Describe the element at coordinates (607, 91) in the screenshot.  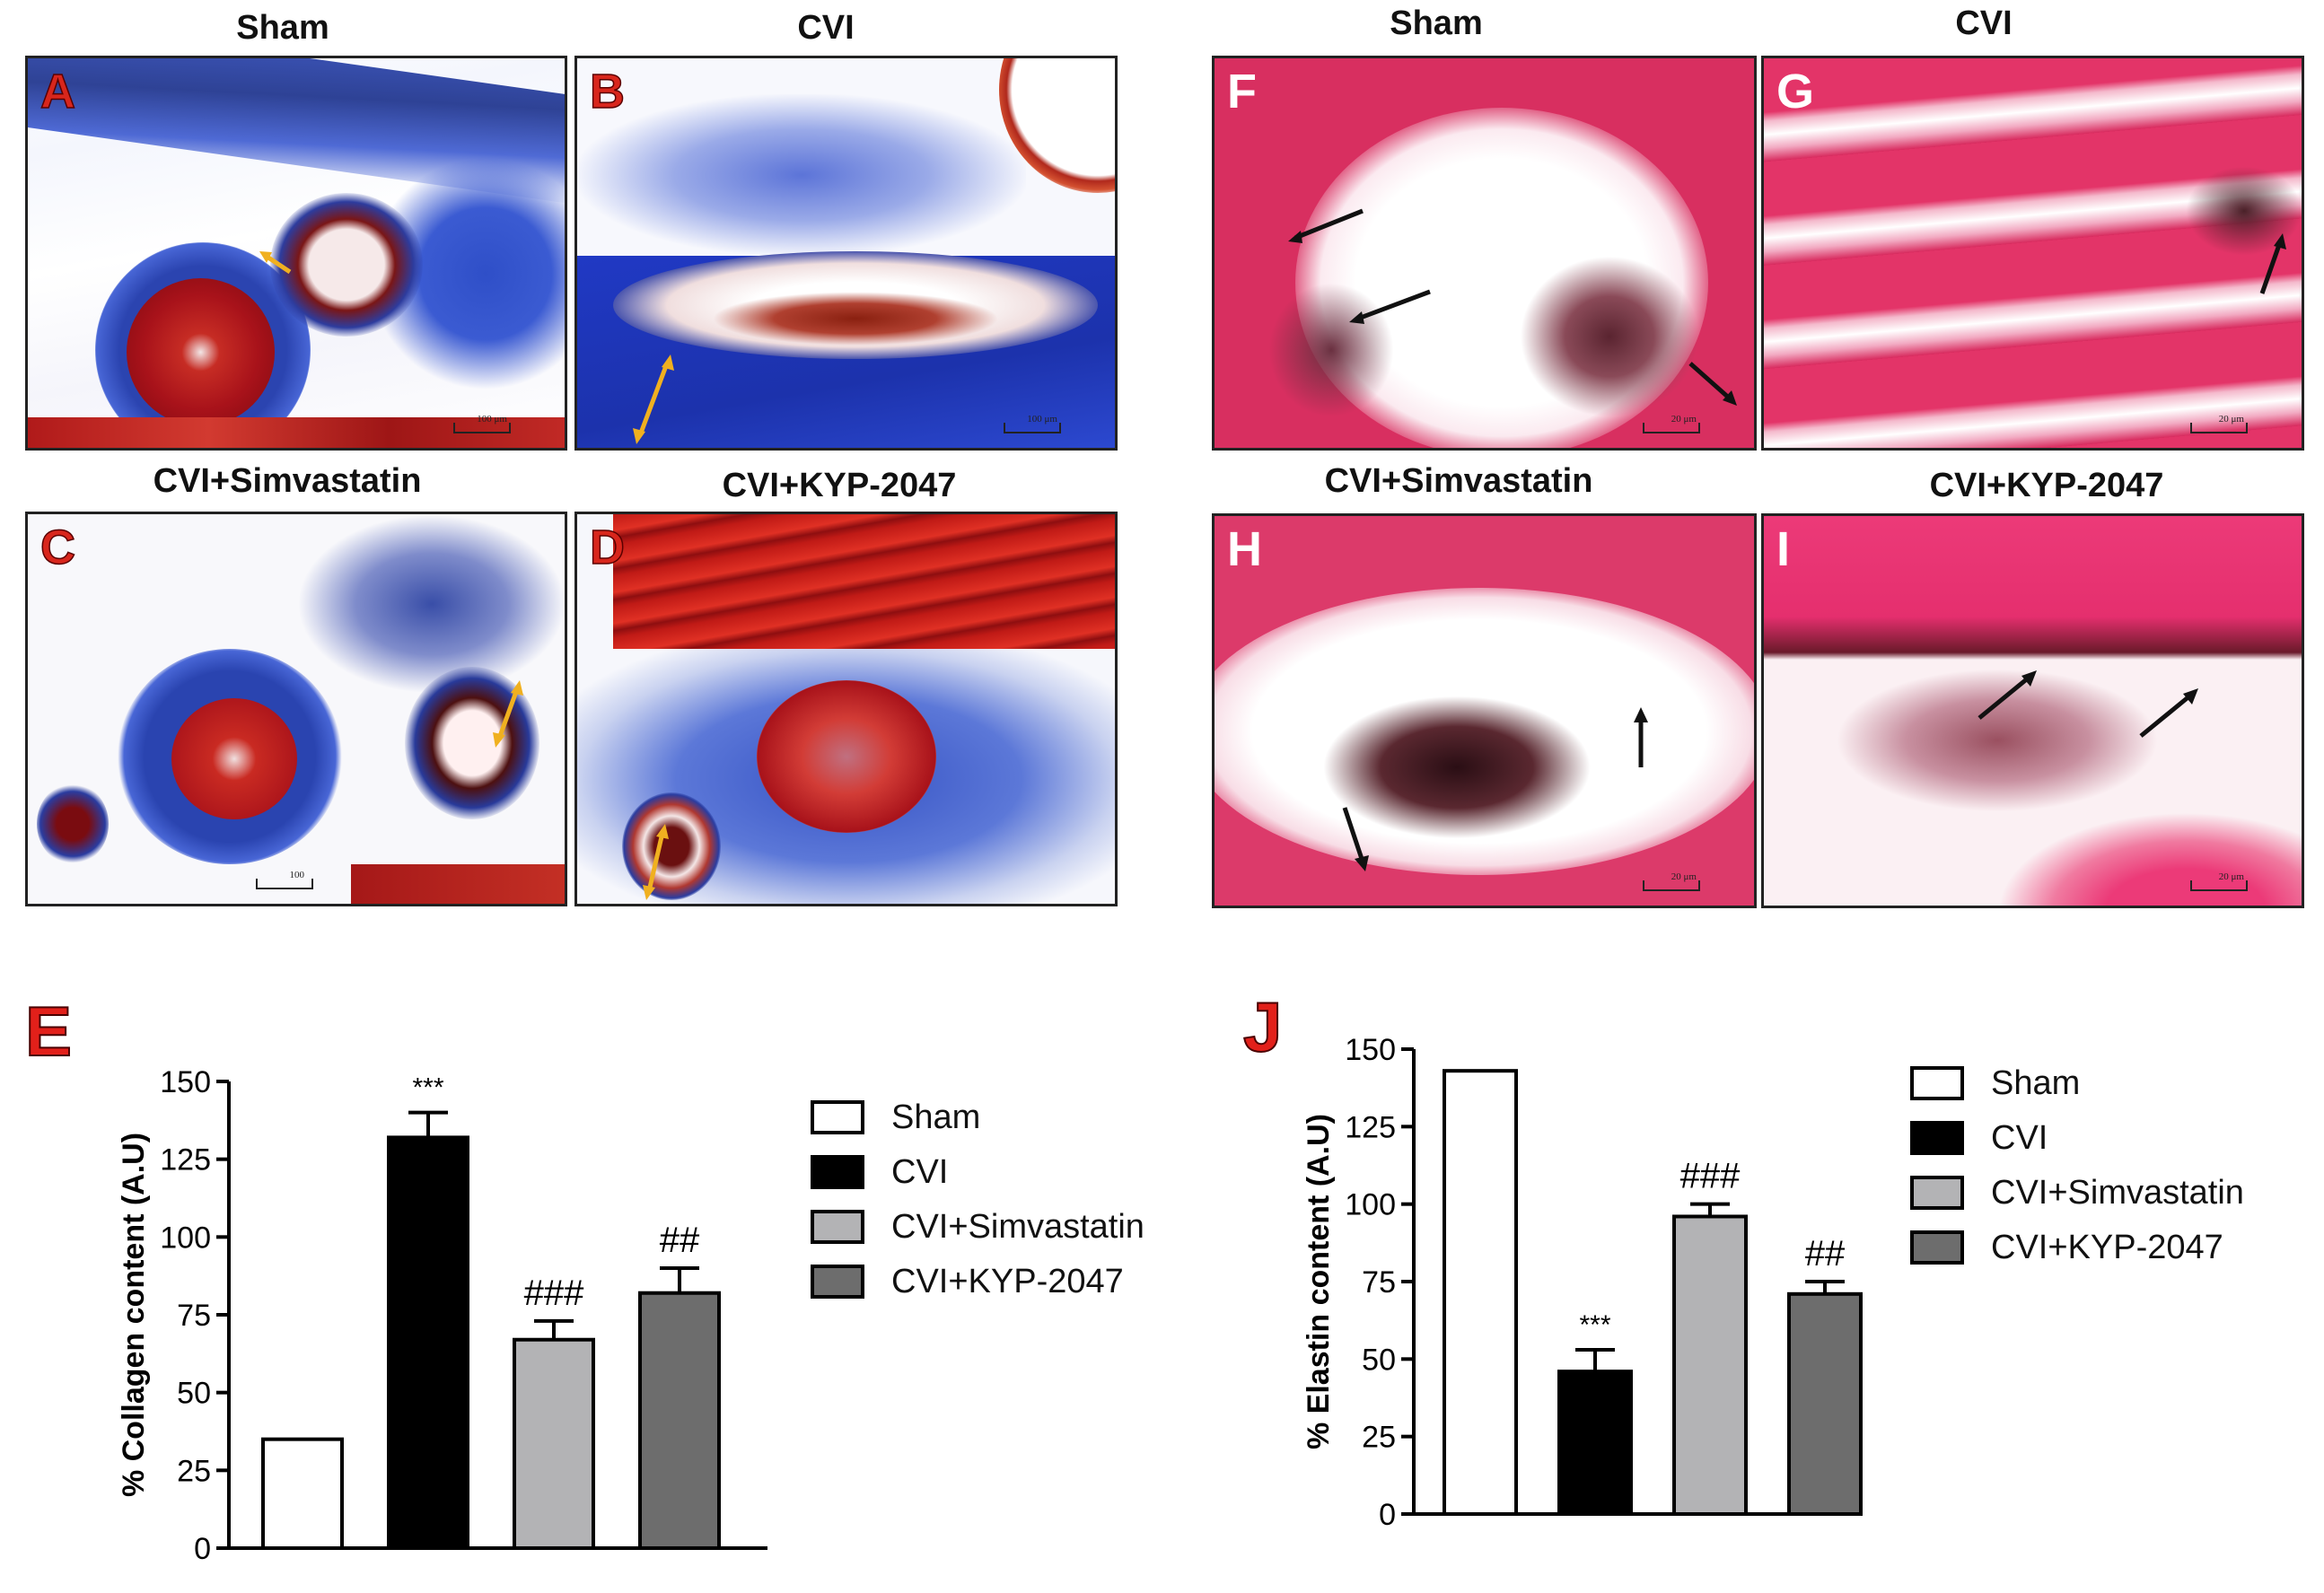
I see `panel-letter-b: B` at that location.